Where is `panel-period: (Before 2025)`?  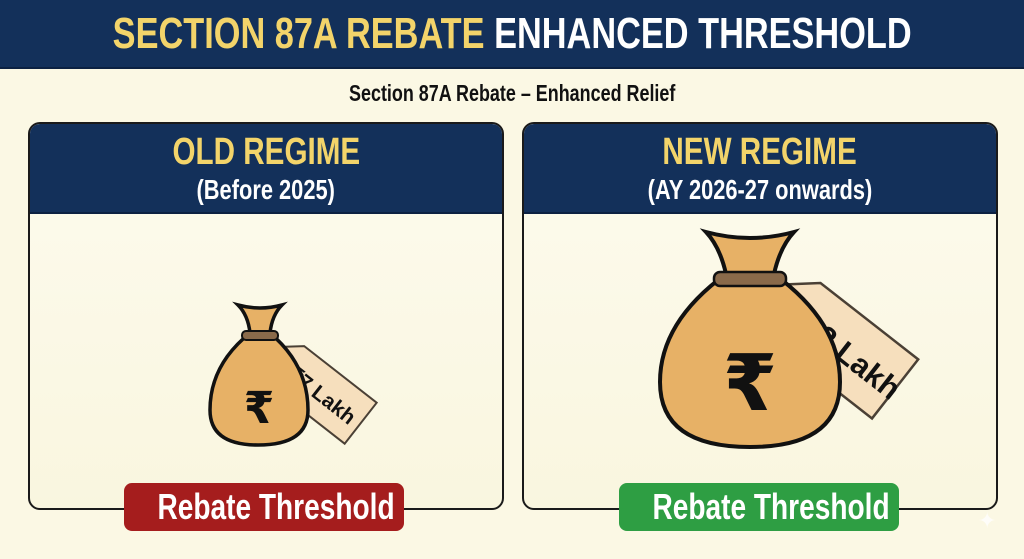
panel-period: (Before 2025) is located at coordinates (266, 189).